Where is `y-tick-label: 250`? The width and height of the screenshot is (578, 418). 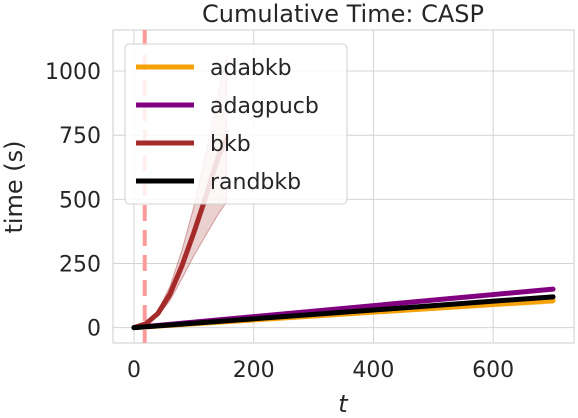
y-tick-label: 250 is located at coordinates (80, 264).